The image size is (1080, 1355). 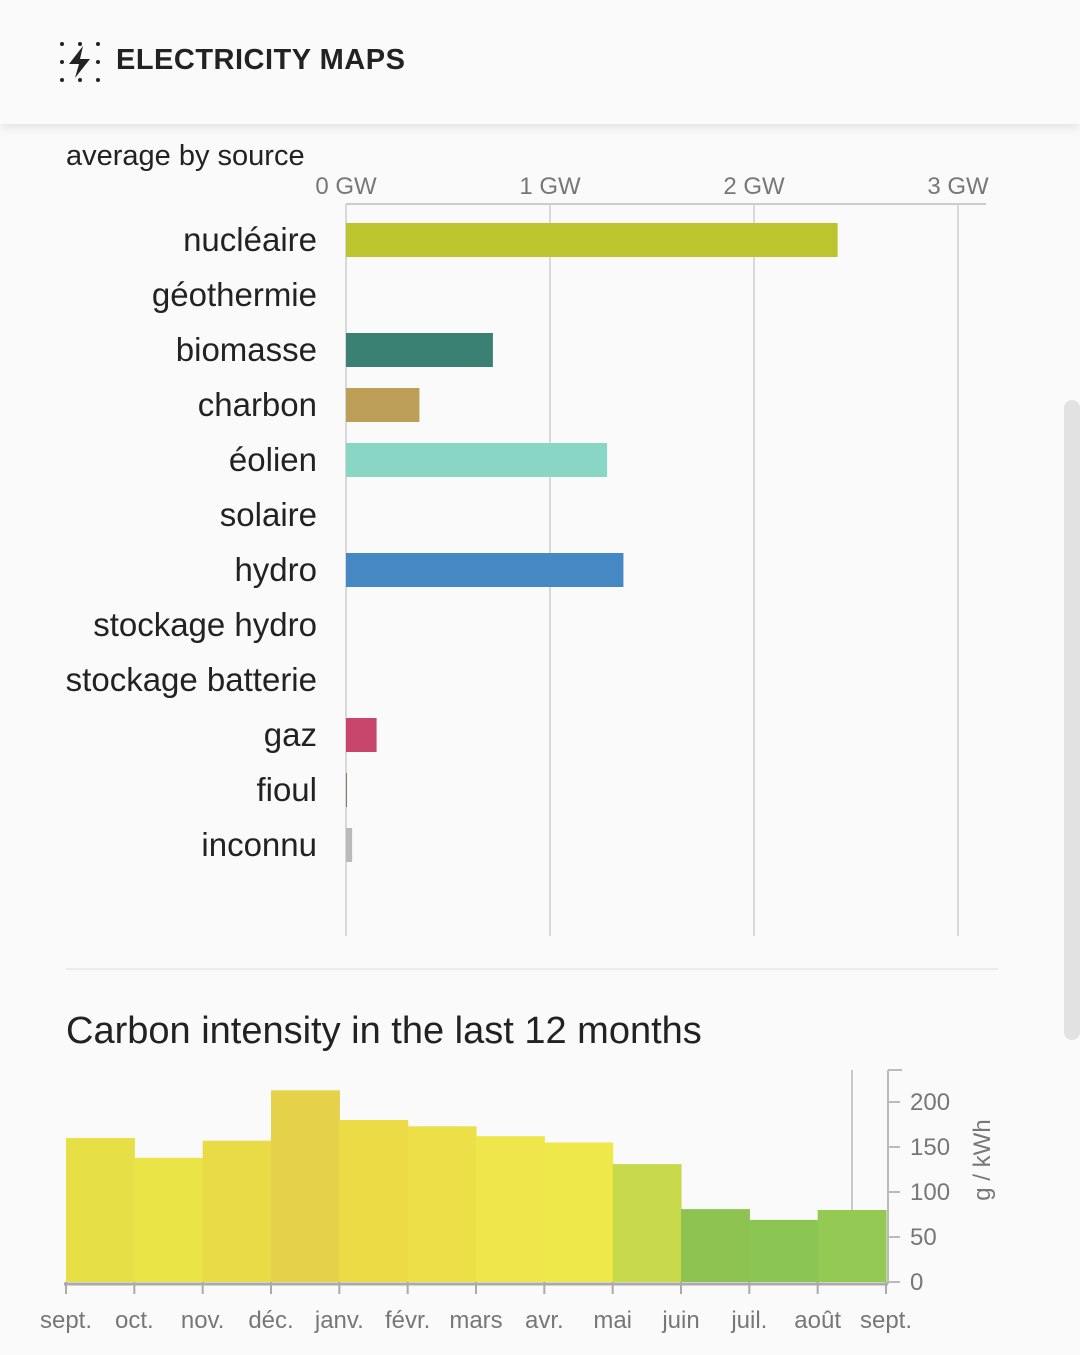 What do you see at coordinates (916, 1282) in the screenshot?
I see `y-tick-label-0: 0` at bounding box center [916, 1282].